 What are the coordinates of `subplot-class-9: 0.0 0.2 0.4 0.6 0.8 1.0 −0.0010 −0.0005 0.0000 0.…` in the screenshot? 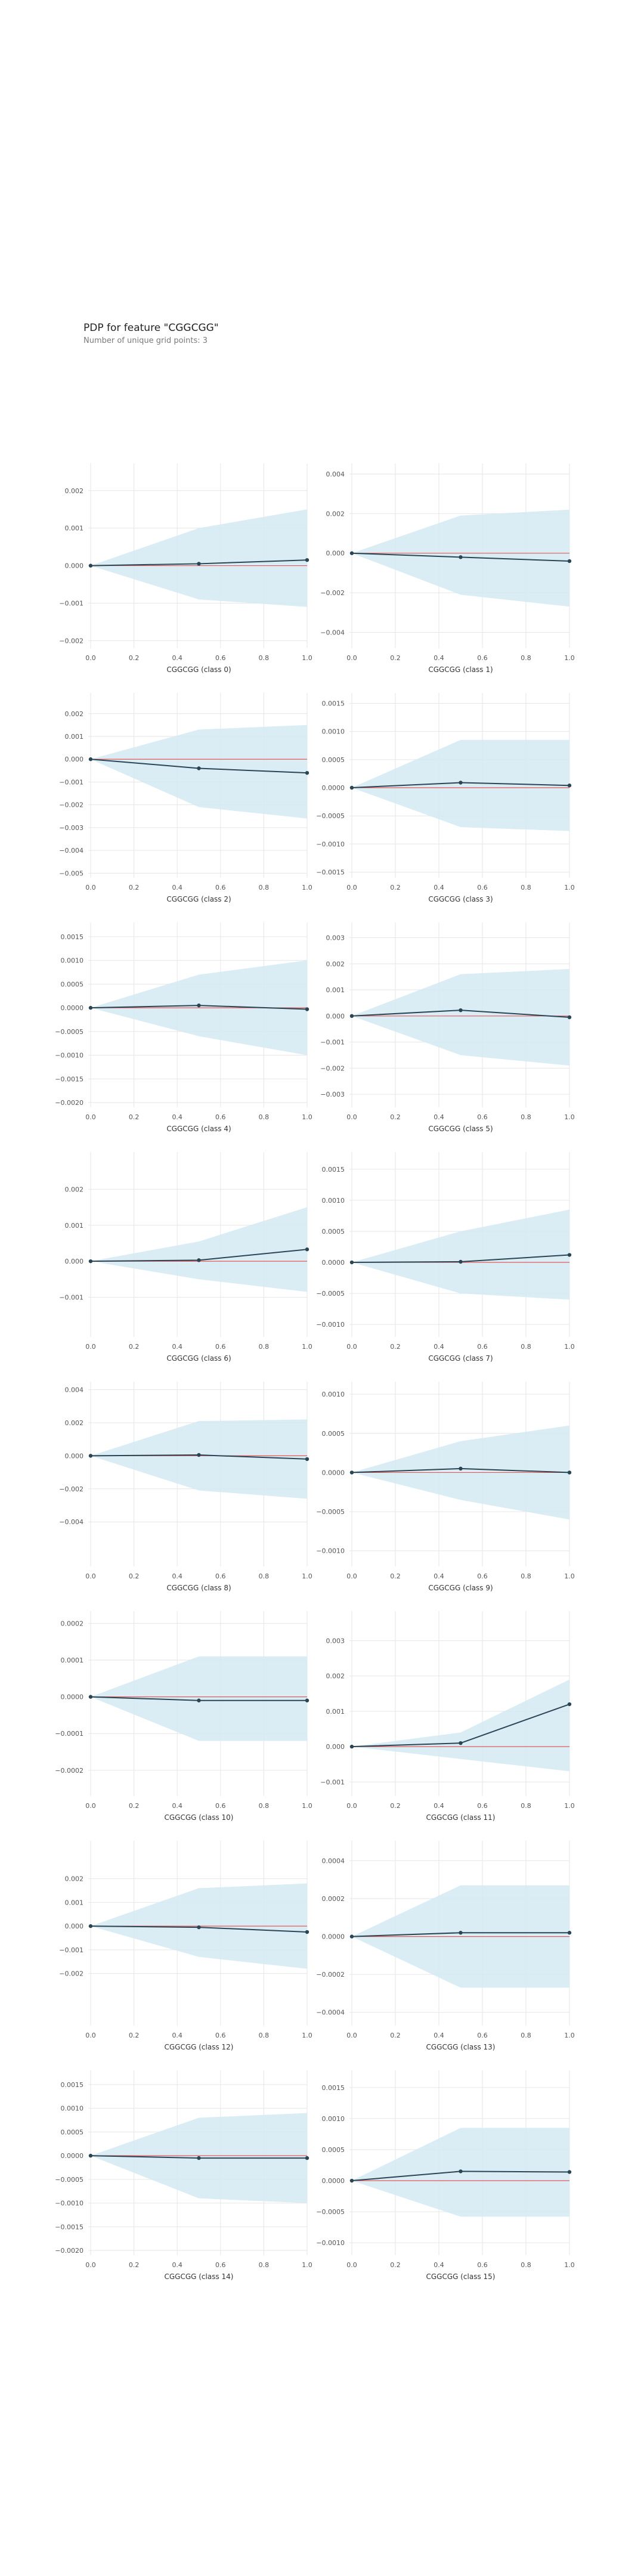 It's located at (446, 1487).